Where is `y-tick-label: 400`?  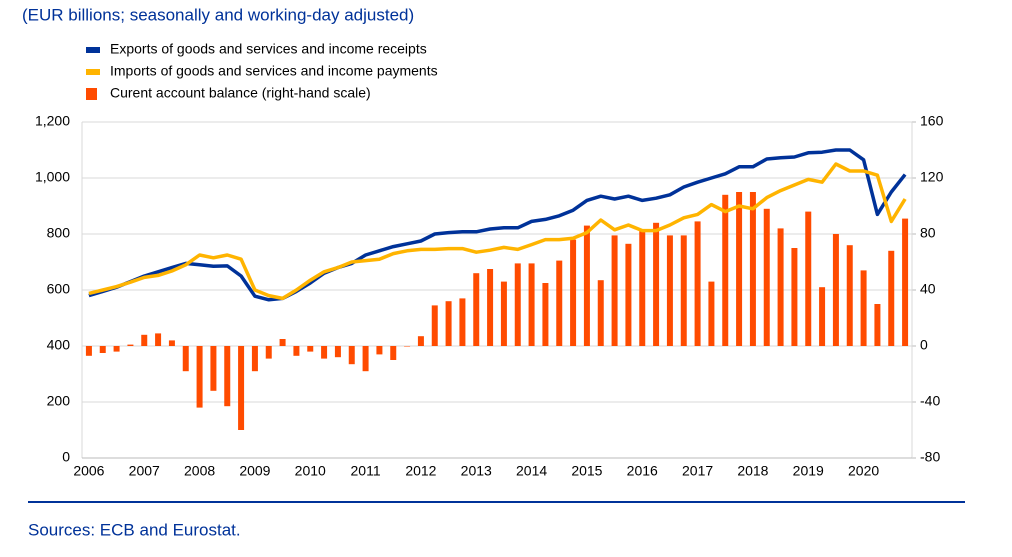
y-tick-label: 400 is located at coordinates (59, 345).